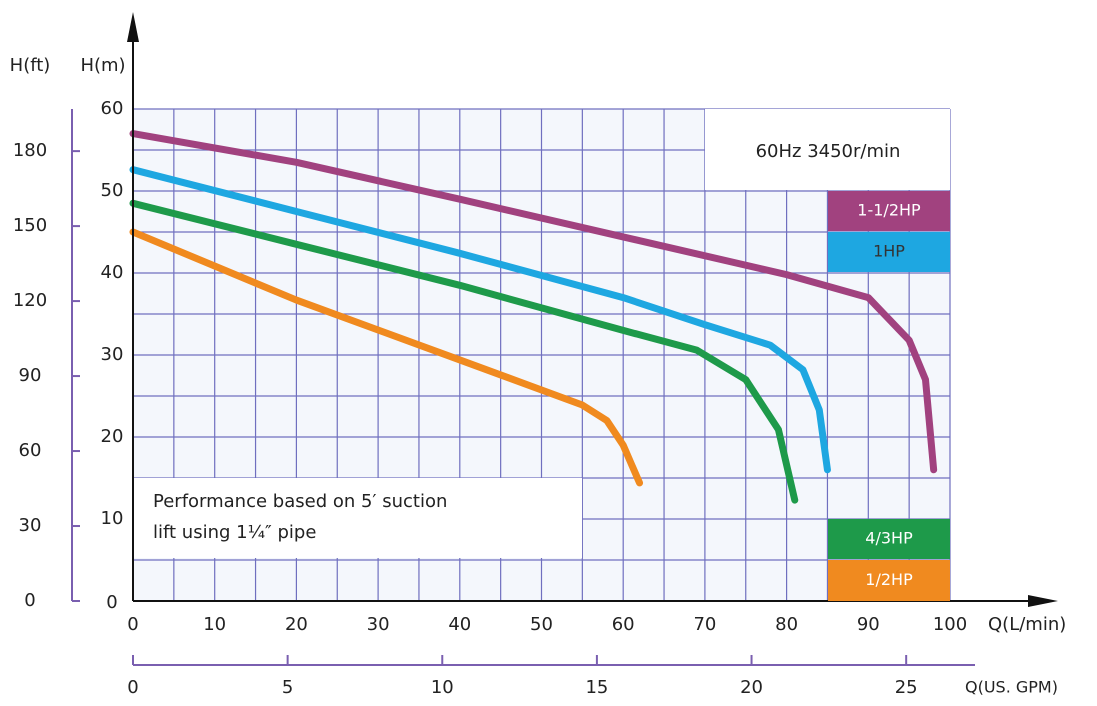 The image size is (1097, 706). What do you see at coordinates (30, 65) in the screenshot?
I see `y2-label: H(ft)` at bounding box center [30, 65].